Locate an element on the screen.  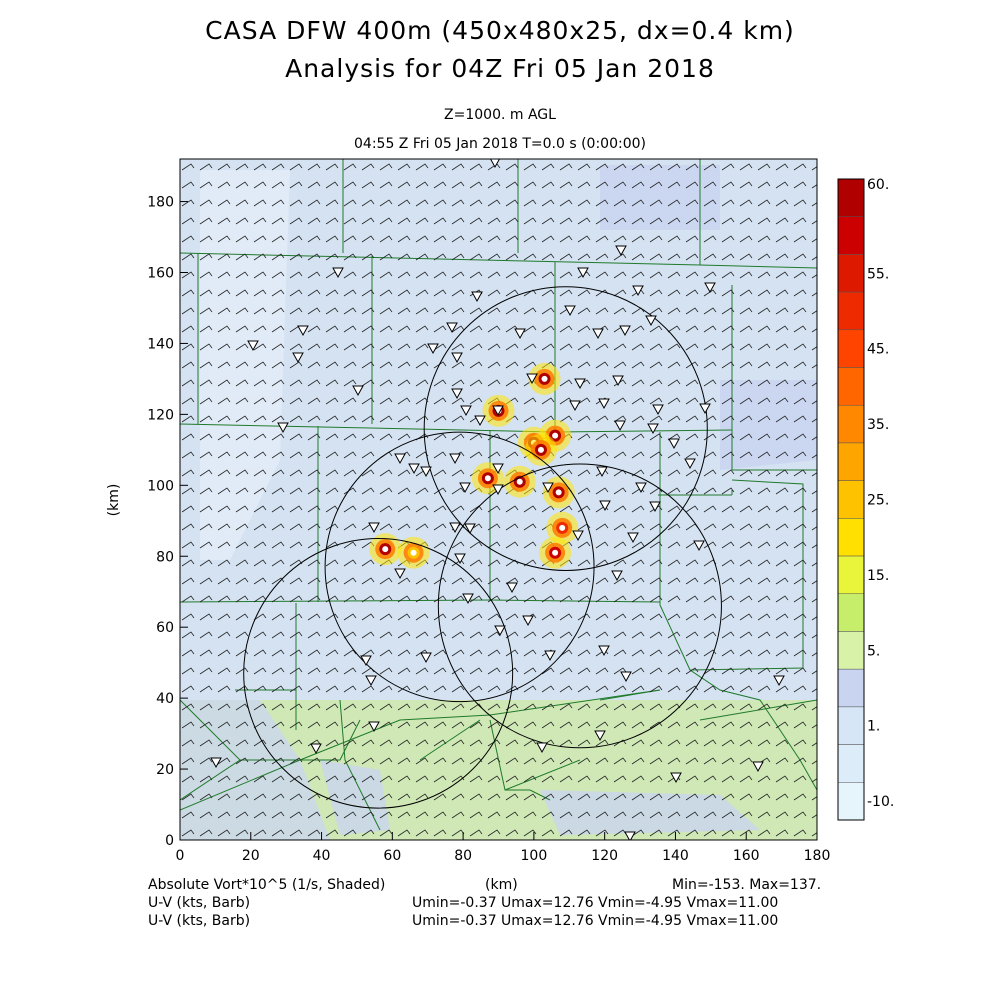
colorbar-label: 1. is located at coordinates (873, 727).